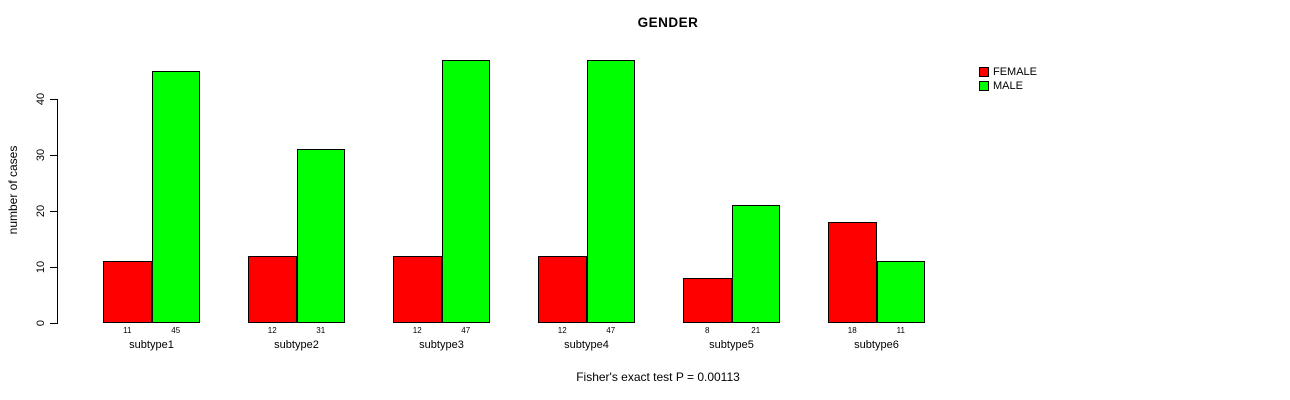  What do you see at coordinates (586, 345) in the screenshot?
I see `category-label-subtype4: subtype4` at bounding box center [586, 345].